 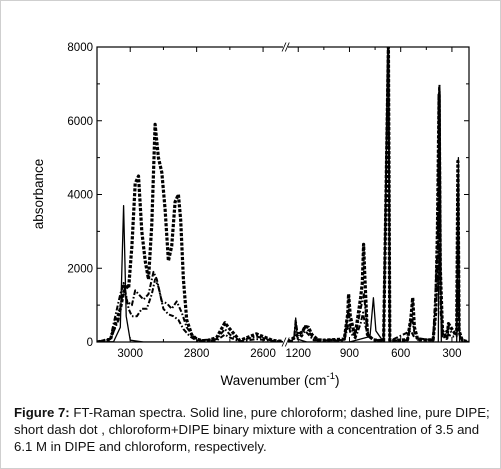 I want to click on x-tick-label: 2800, so click(x=197, y=354).